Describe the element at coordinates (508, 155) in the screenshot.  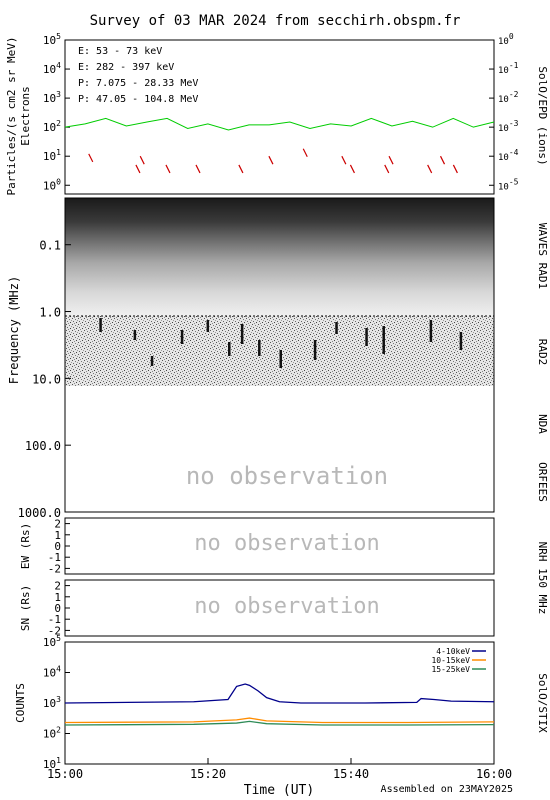
I see `particles-y2tick-label: 10⁻⁴` at that location.